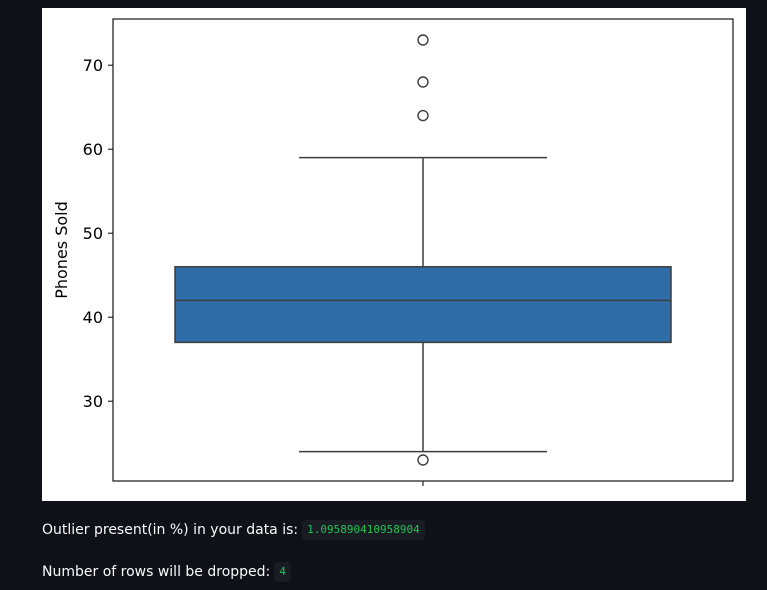  Describe the element at coordinates (282, 572) in the screenshot. I see `rows-dropped-value: 4` at that location.